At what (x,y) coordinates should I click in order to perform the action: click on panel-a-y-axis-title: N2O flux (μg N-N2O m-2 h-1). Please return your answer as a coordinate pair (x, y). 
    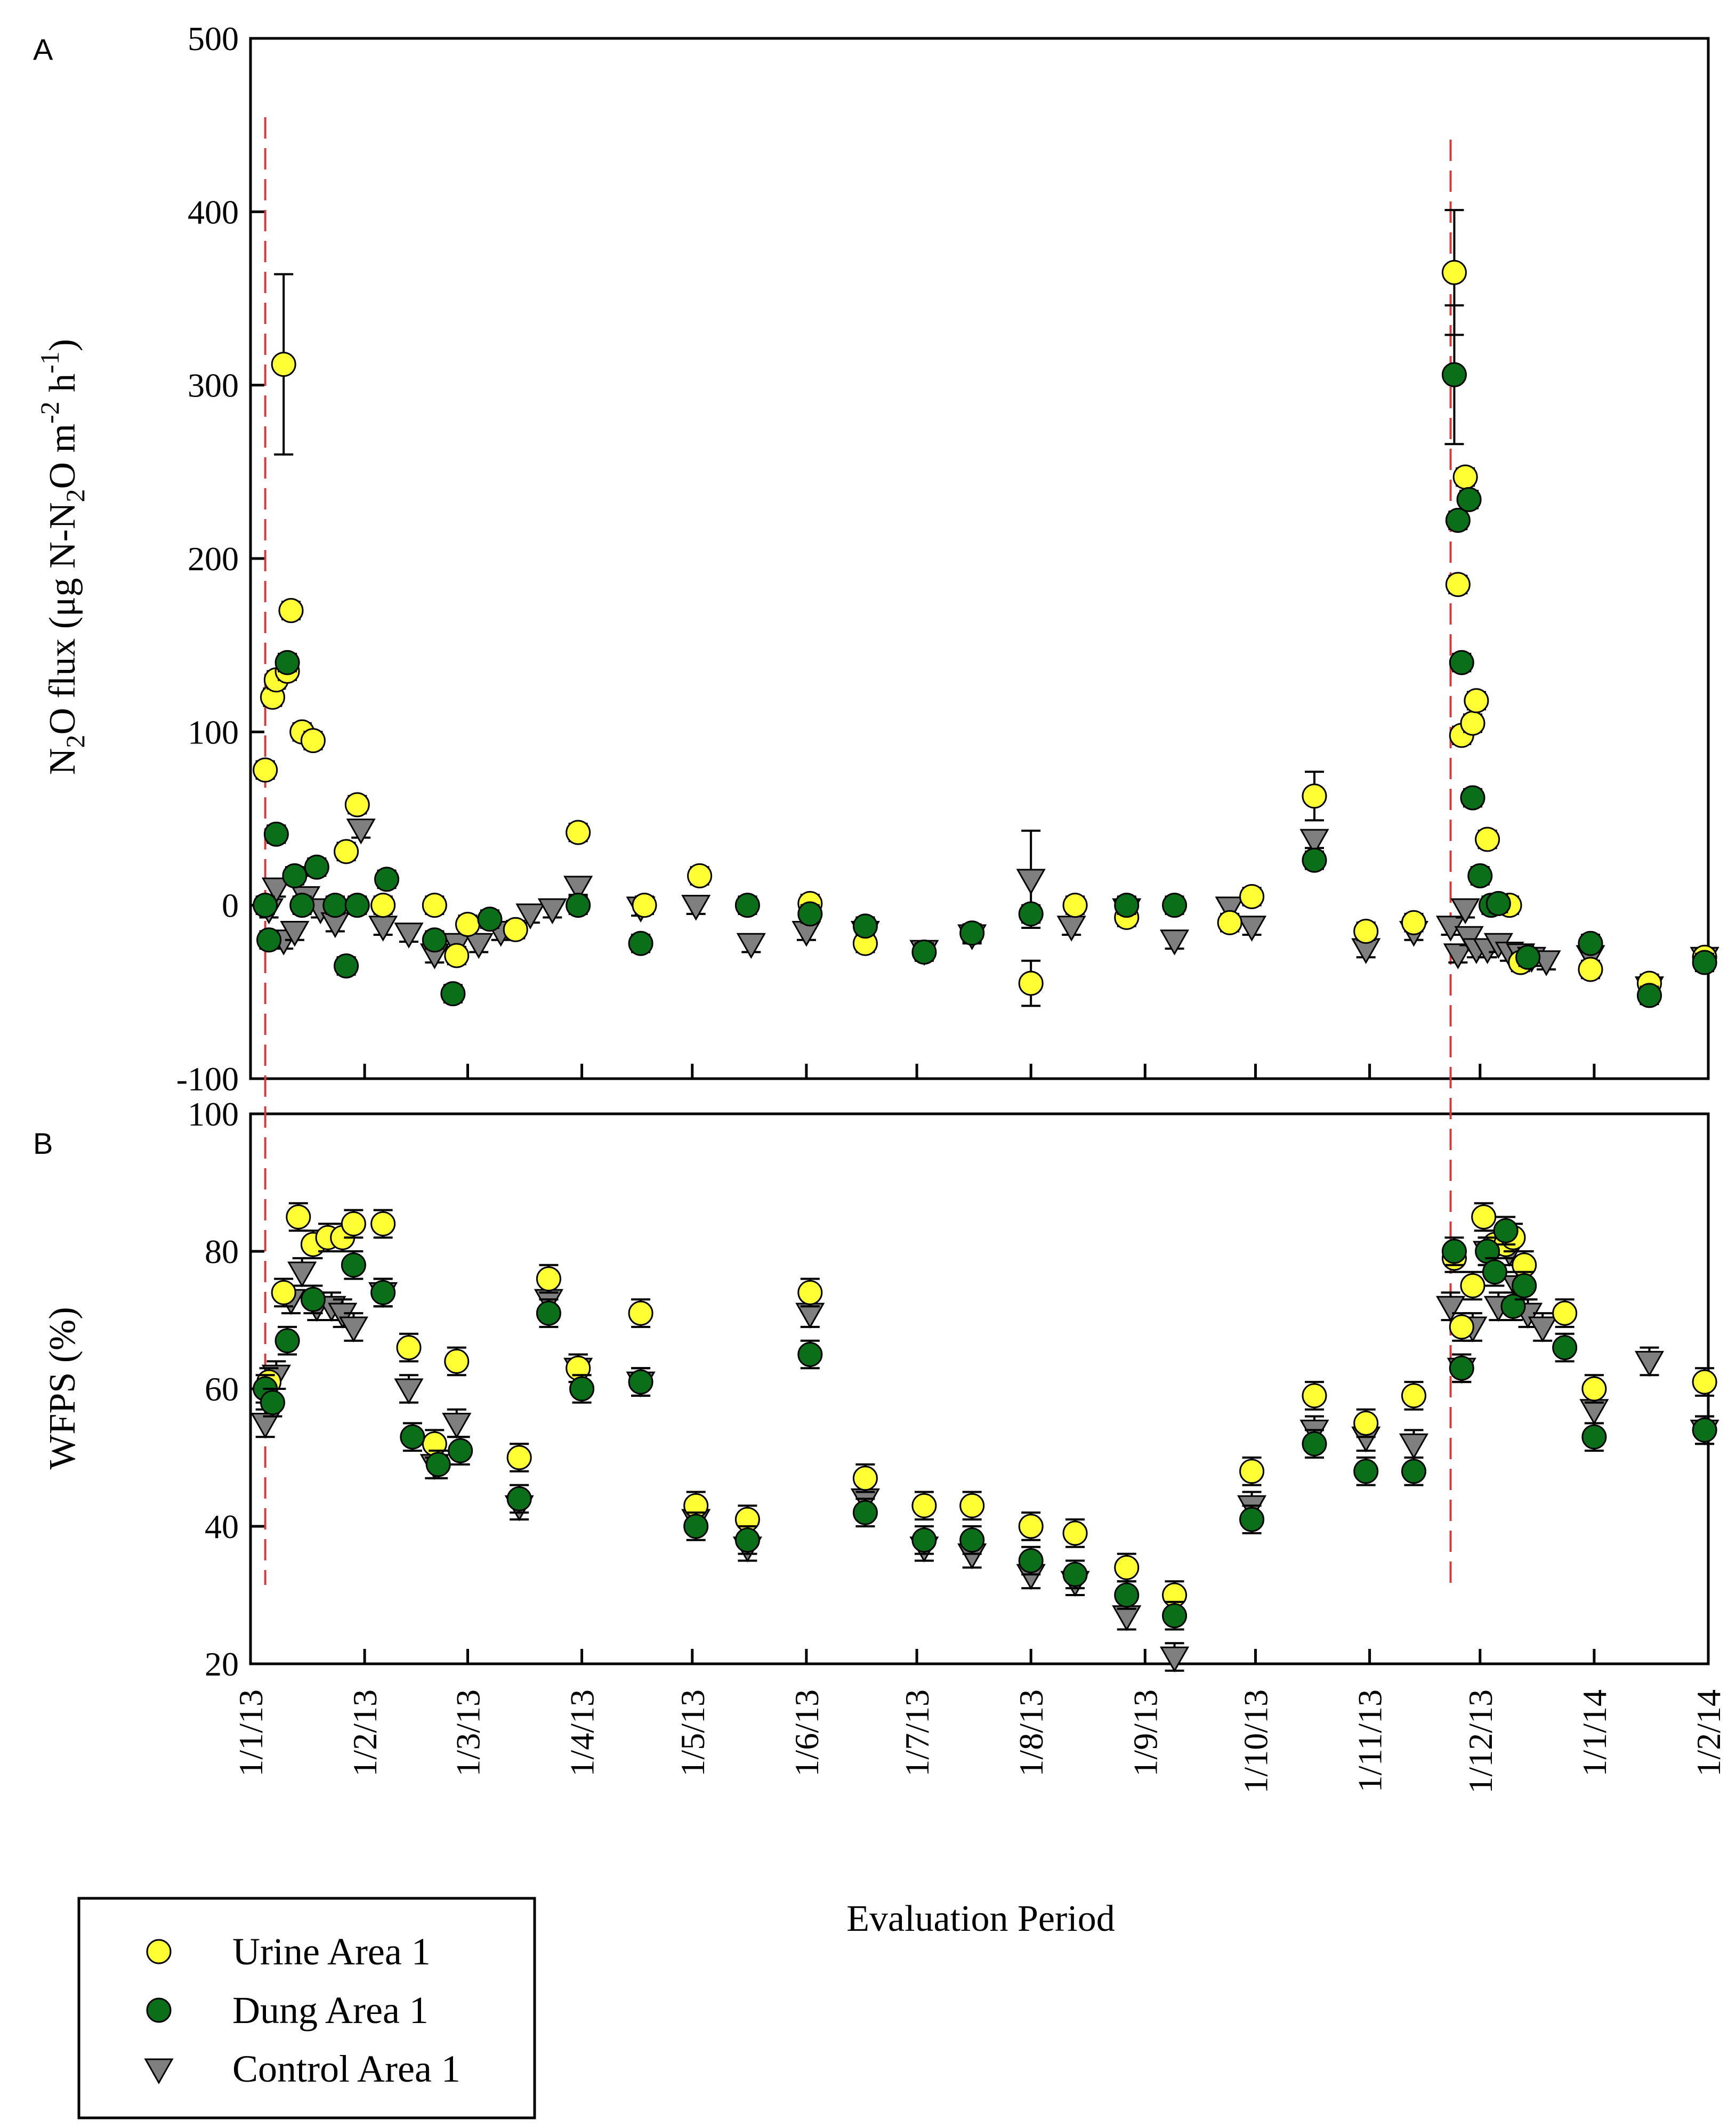
    Looking at the image, I should click on (62, 557).